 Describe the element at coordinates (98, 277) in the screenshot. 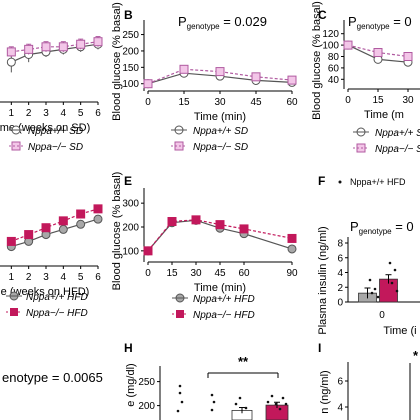

I see `d-x-tick-label: 6` at that location.